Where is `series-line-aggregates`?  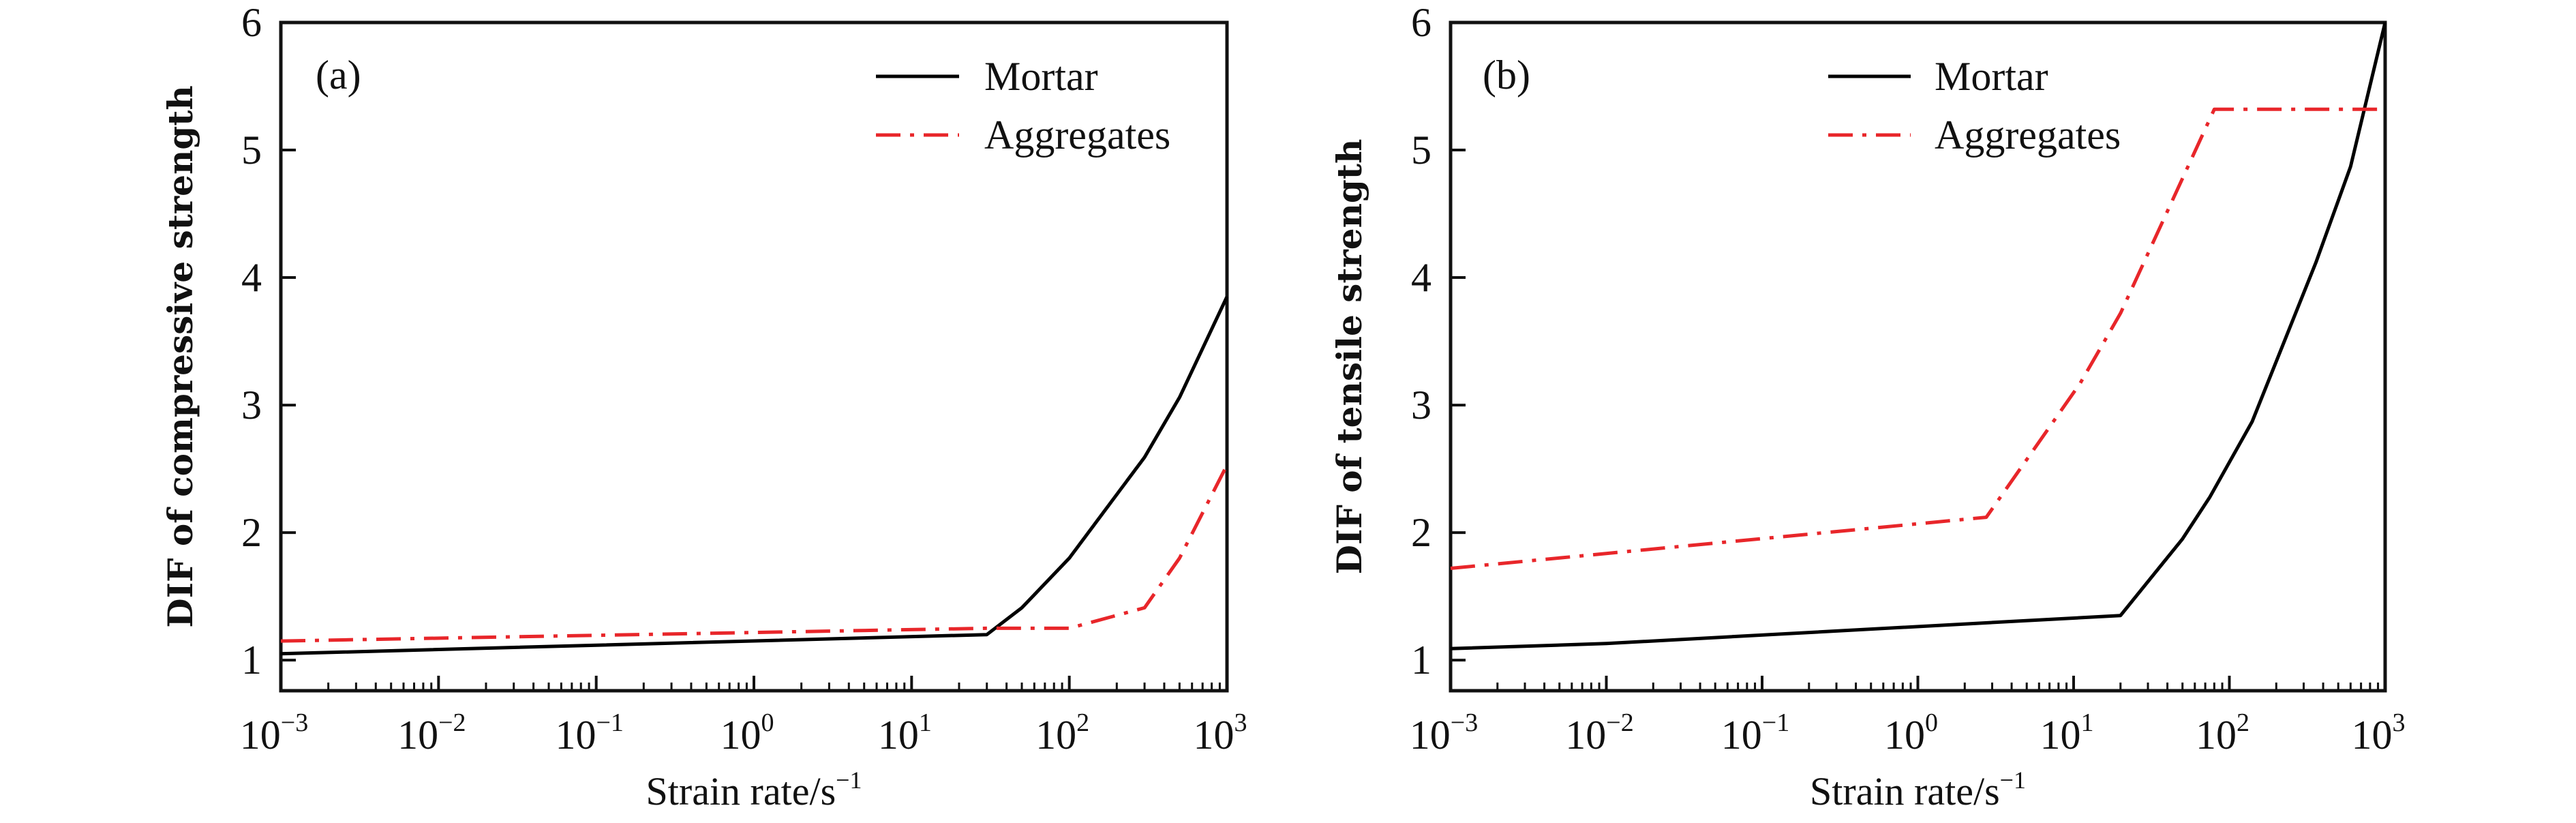 series-line-aggregates is located at coordinates (754, 554).